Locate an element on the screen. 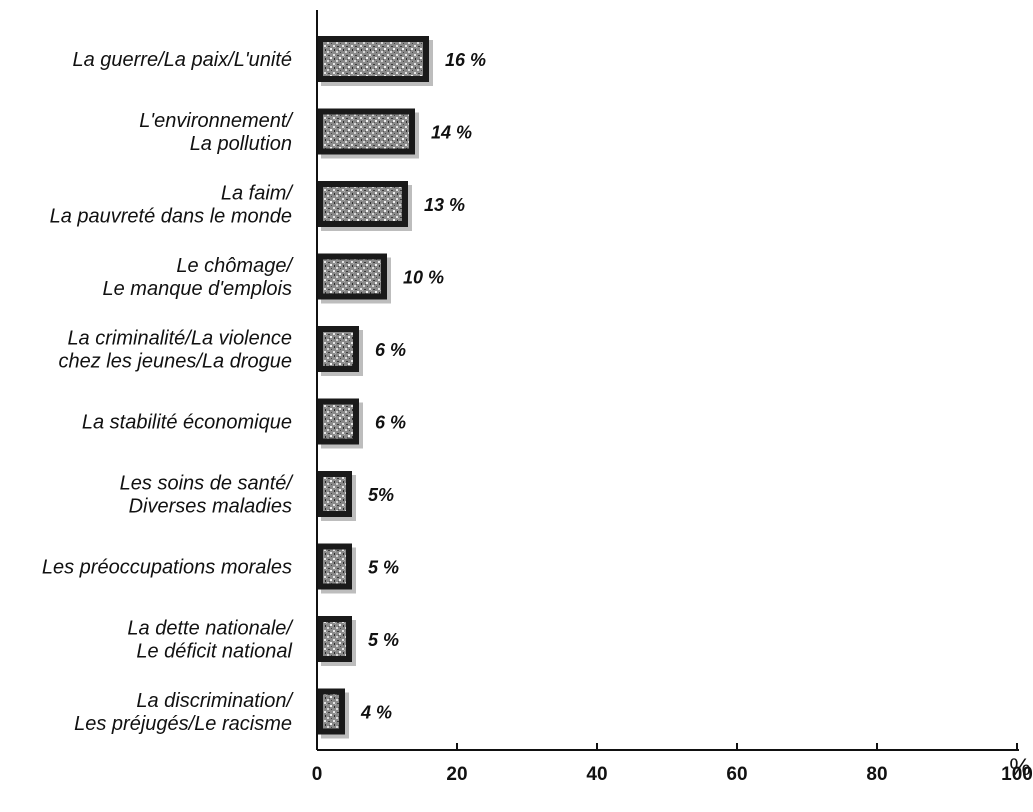 The image size is (1033, 812). value-label: 14 % is located at coordinates (451, 133).